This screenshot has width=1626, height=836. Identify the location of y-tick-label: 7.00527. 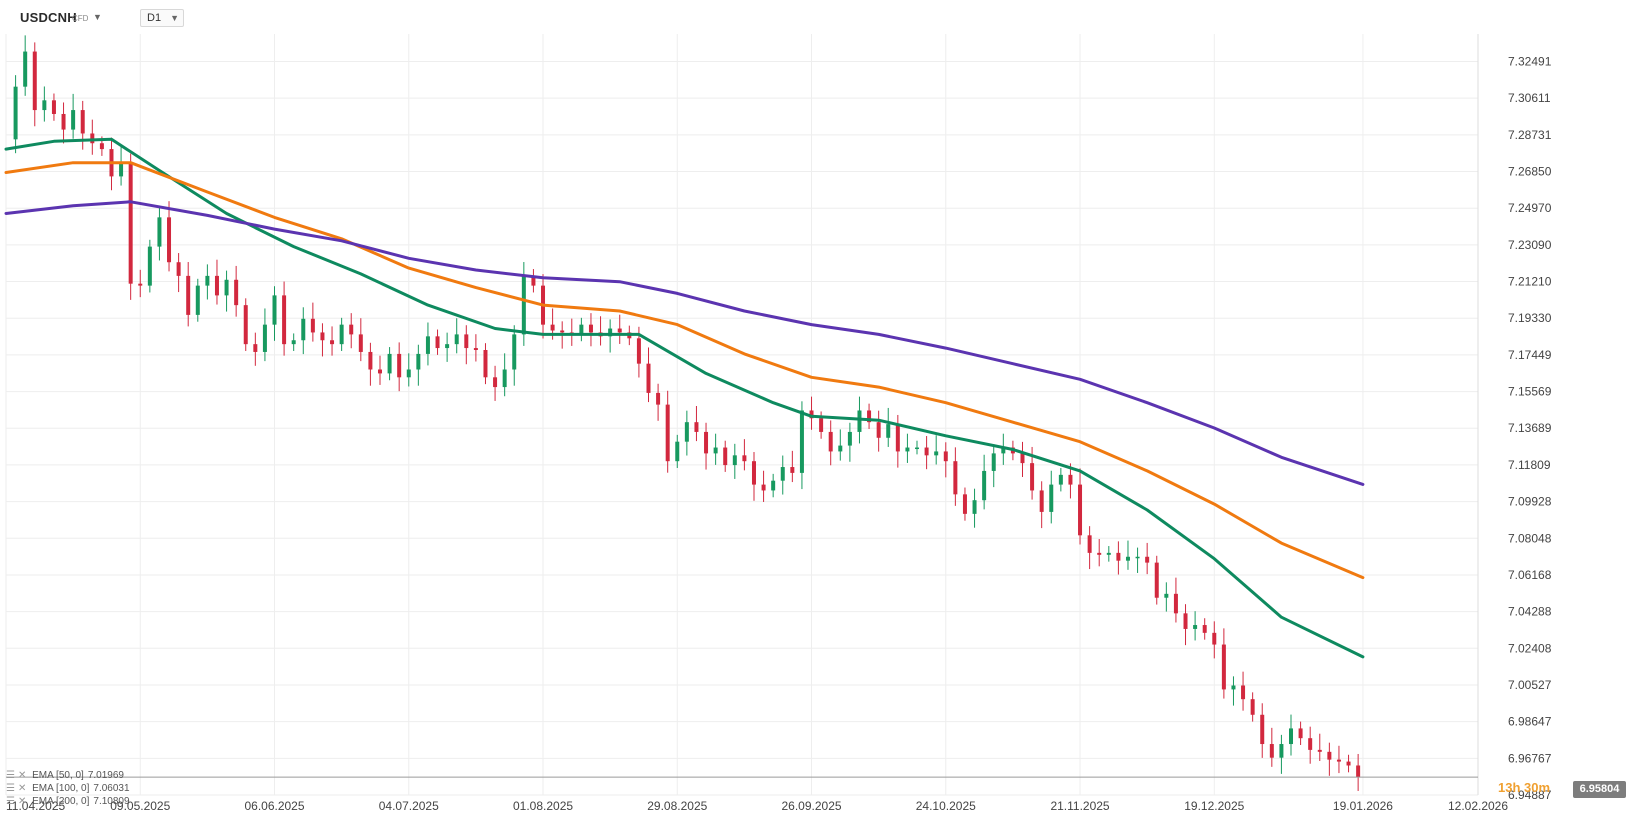
(1530, 685).